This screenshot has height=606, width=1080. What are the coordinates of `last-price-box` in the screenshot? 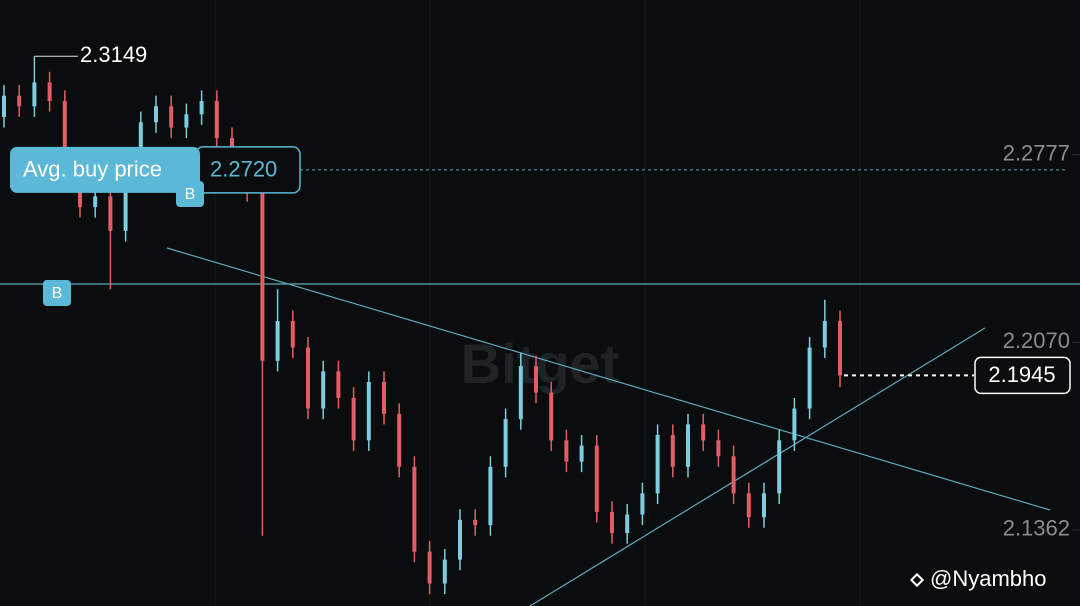 It's located at (1022, 375).